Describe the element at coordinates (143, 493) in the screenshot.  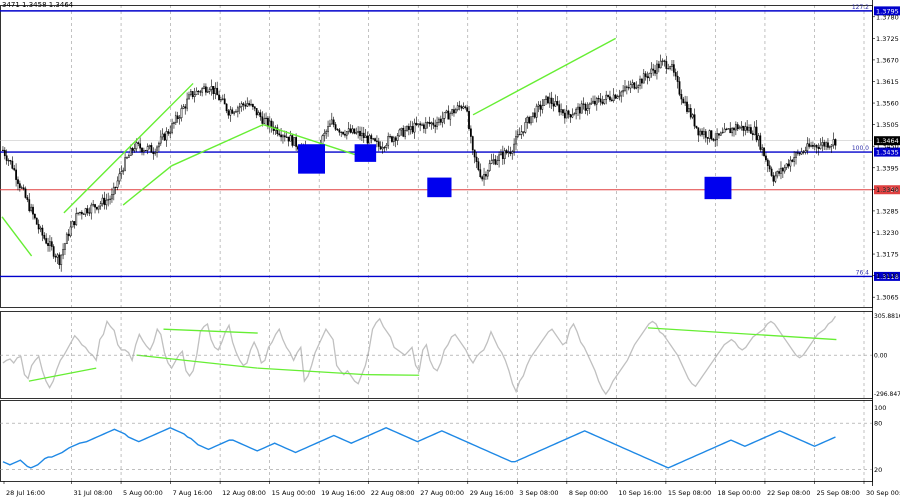
I see `time-tick-label: 5 Aug 00:00` at that location.